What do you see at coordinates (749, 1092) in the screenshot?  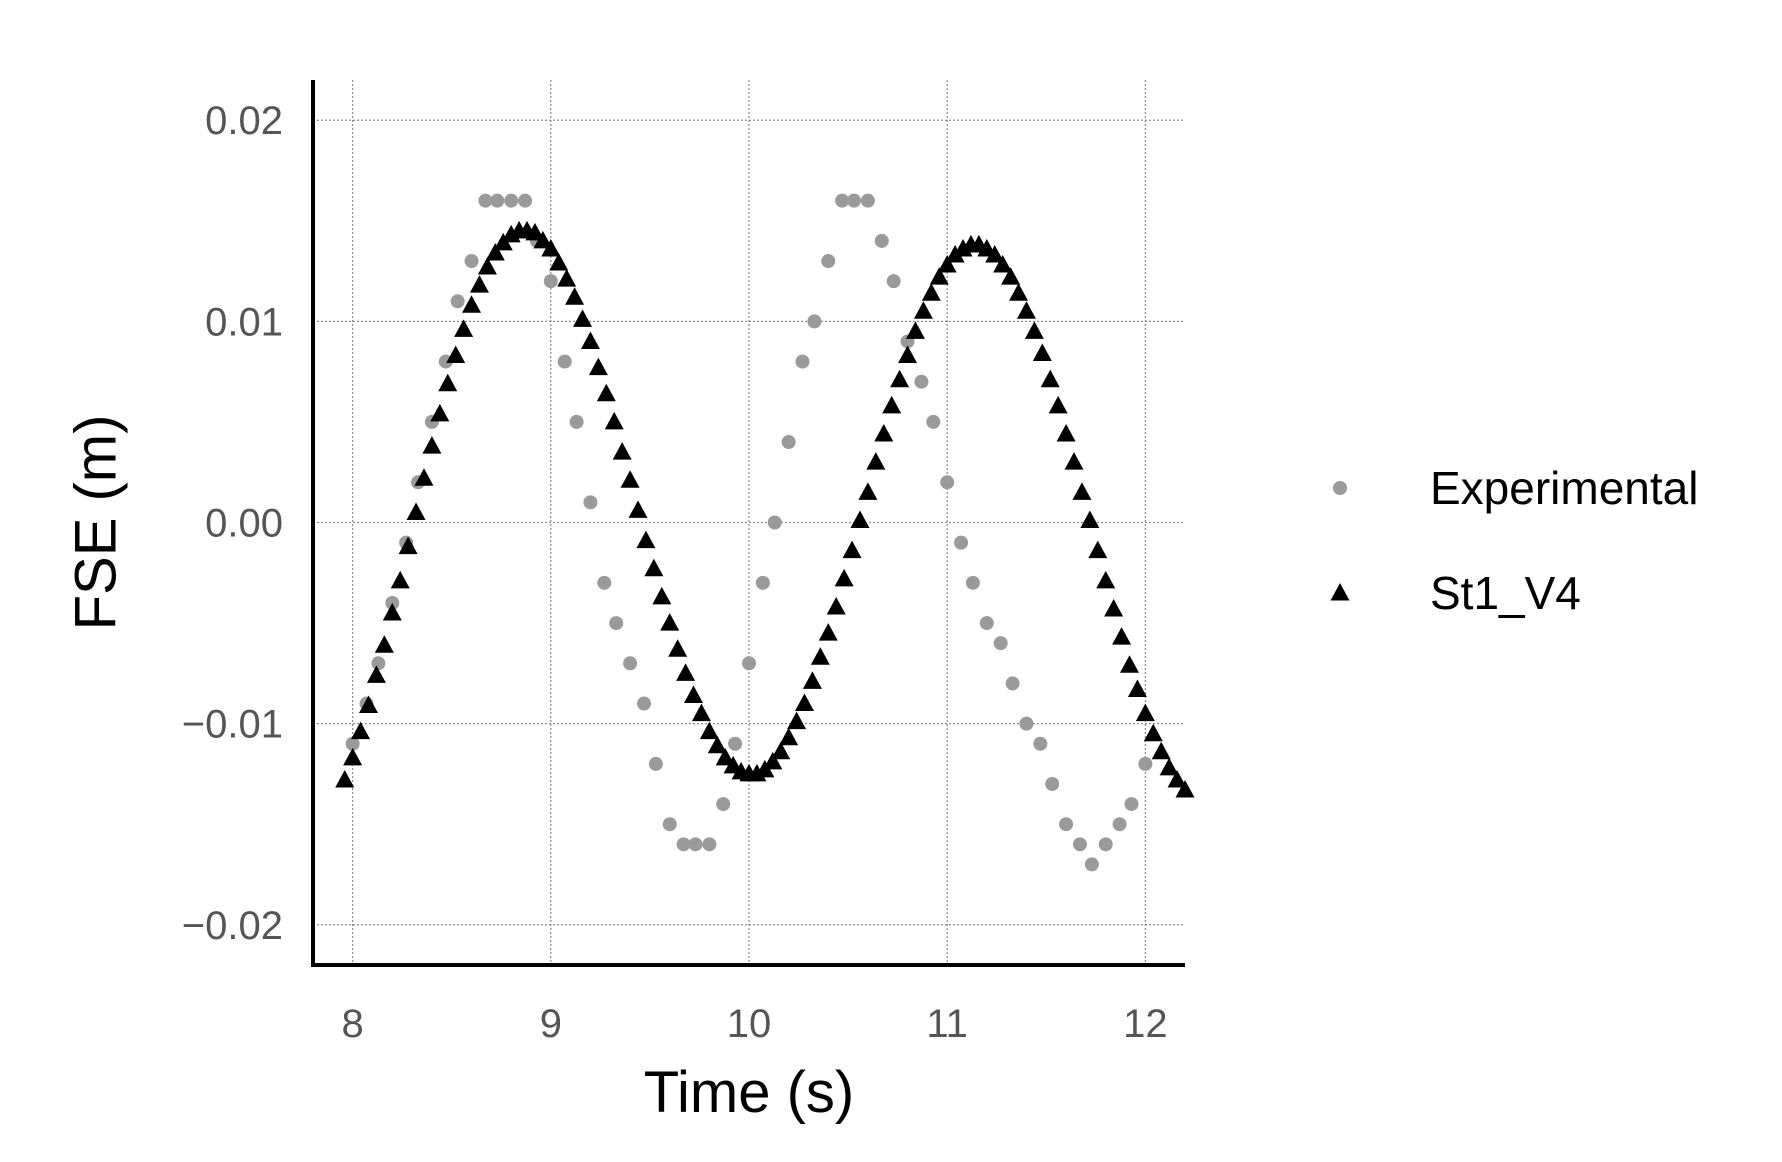 I see `x-axis-title: Time (s)` at bounding box center [749, 1092].